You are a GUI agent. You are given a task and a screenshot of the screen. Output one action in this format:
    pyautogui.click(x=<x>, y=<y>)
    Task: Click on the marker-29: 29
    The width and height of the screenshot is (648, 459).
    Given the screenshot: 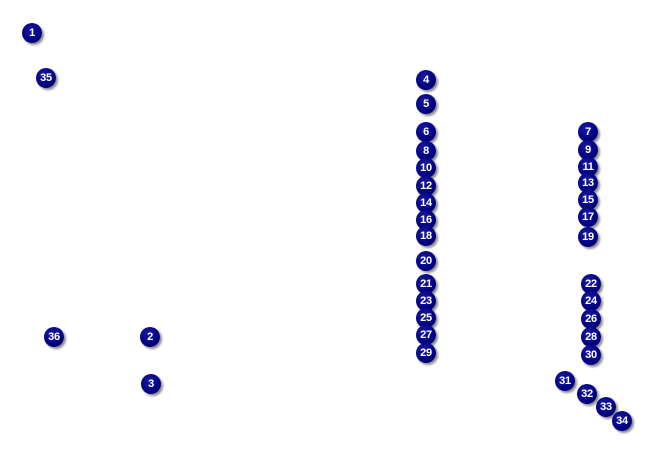 What is the action you would take?
    pyautogui.click(x=426, y=353)
    